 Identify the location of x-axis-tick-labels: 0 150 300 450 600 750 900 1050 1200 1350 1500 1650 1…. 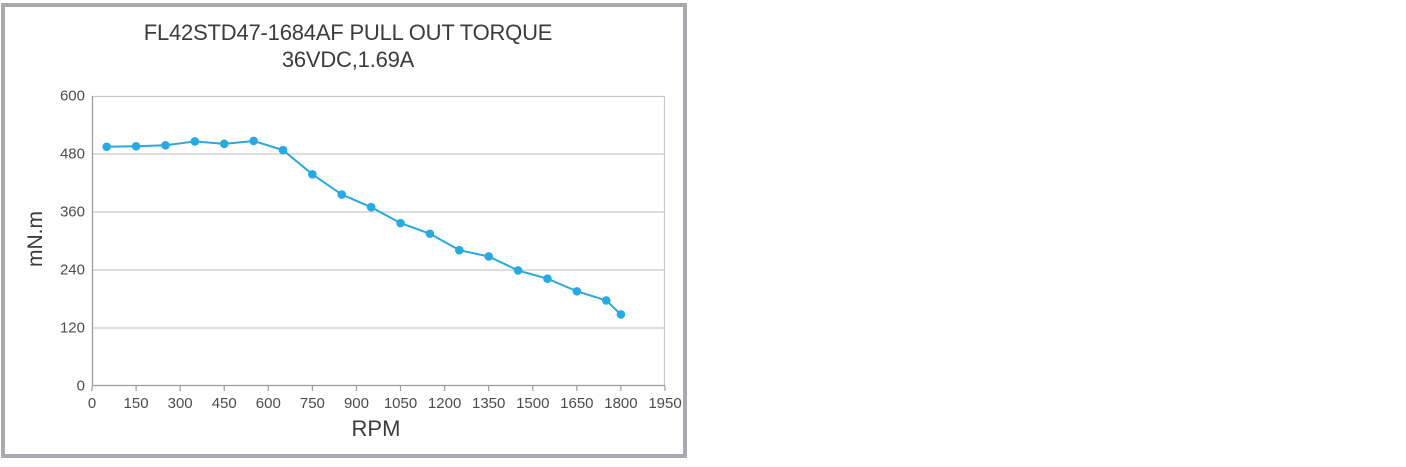
(385, 403).